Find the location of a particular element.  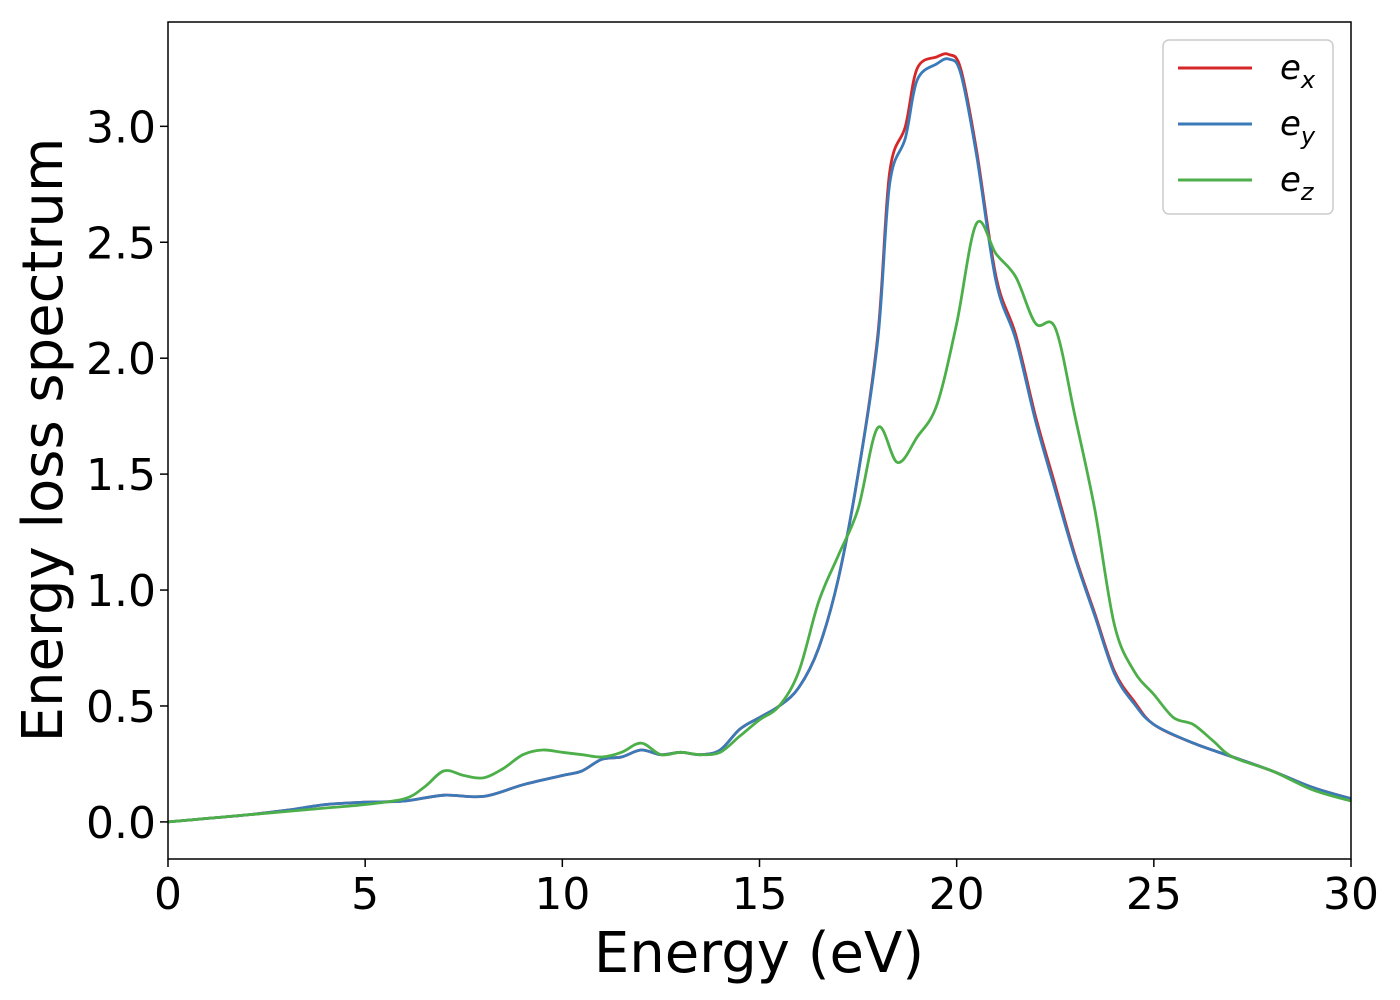

y-axis: 0.0 0.5 1.0 1.5 2.0 2.5 3.0 is located at coordinates (127, 475).